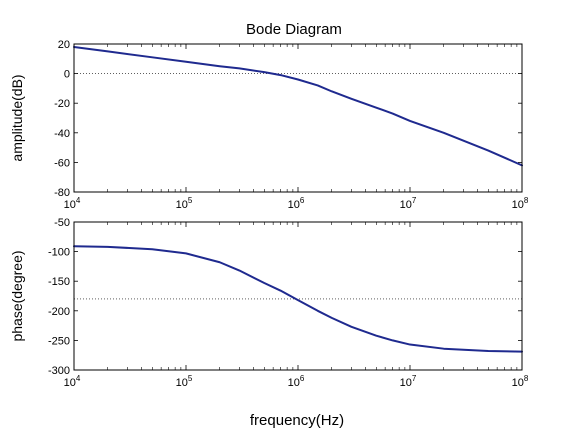  Describe the element at coordinates (296, 203) in the screenshot. I see `amplitude-xtick-label: 10⁶` at that location.